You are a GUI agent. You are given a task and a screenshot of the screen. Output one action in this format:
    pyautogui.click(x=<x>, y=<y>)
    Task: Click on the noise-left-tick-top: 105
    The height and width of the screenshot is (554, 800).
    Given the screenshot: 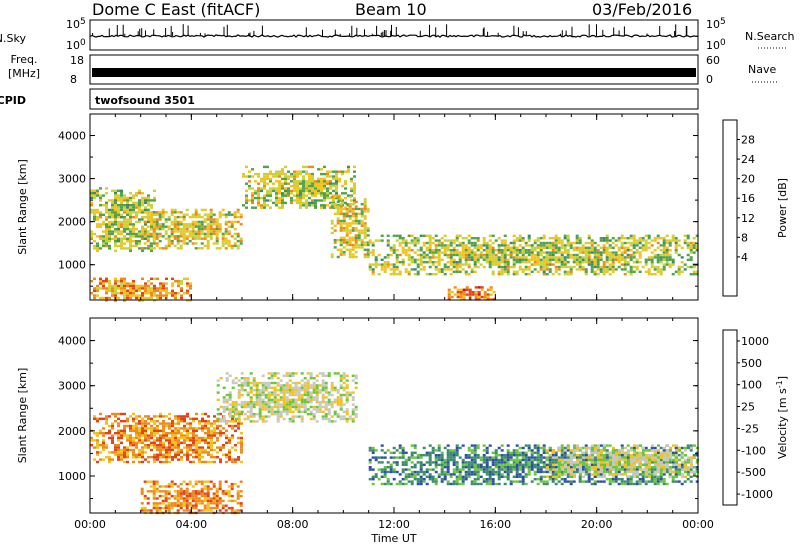 What is the action you would take?
    pyautogui.click(x=76, y=24)
    